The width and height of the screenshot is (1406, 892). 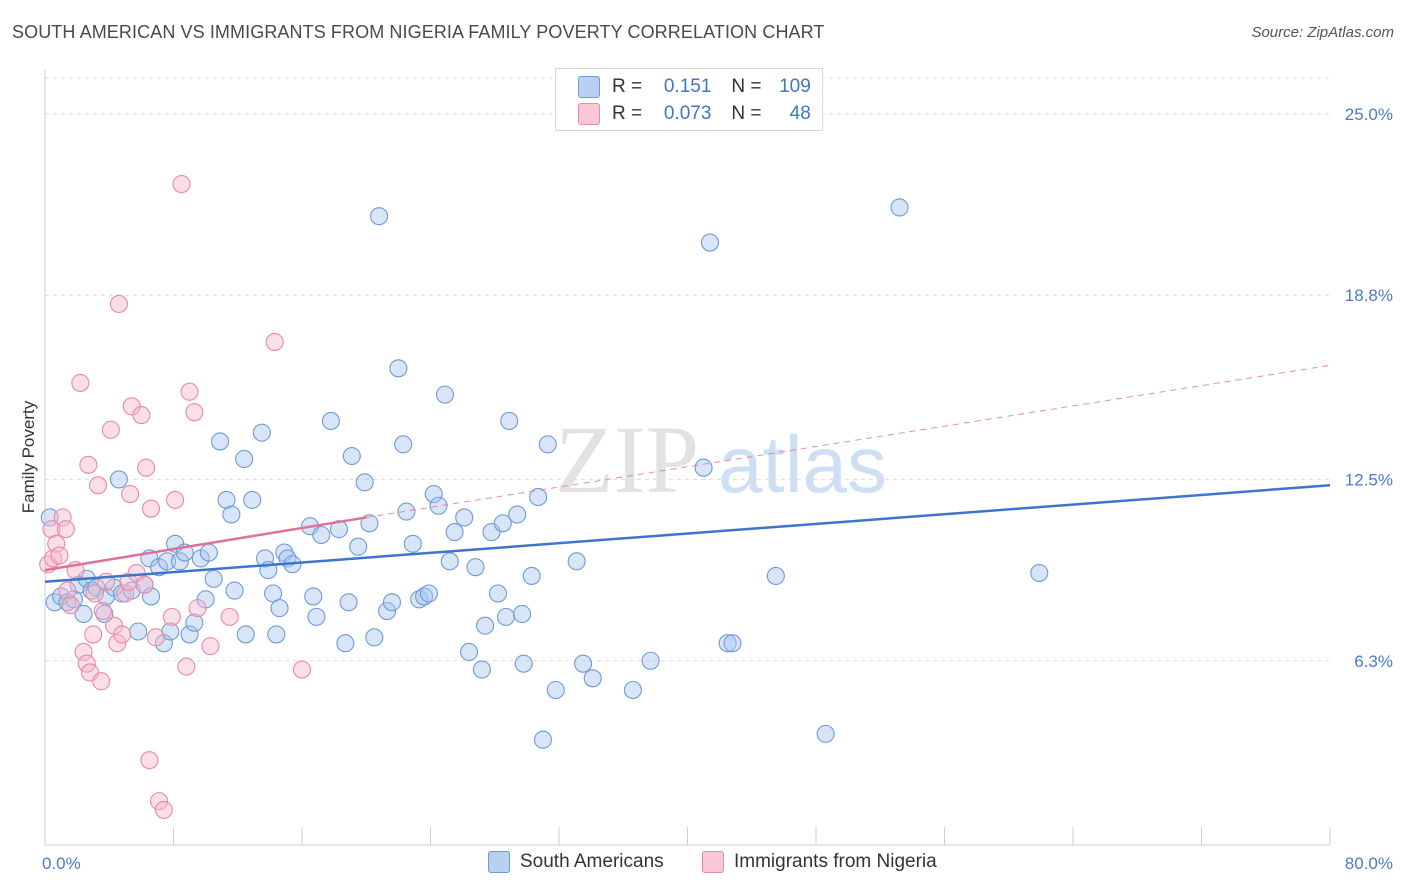 I want to click on series-immigrants-from-nigeria, so click(x=175, y=497).